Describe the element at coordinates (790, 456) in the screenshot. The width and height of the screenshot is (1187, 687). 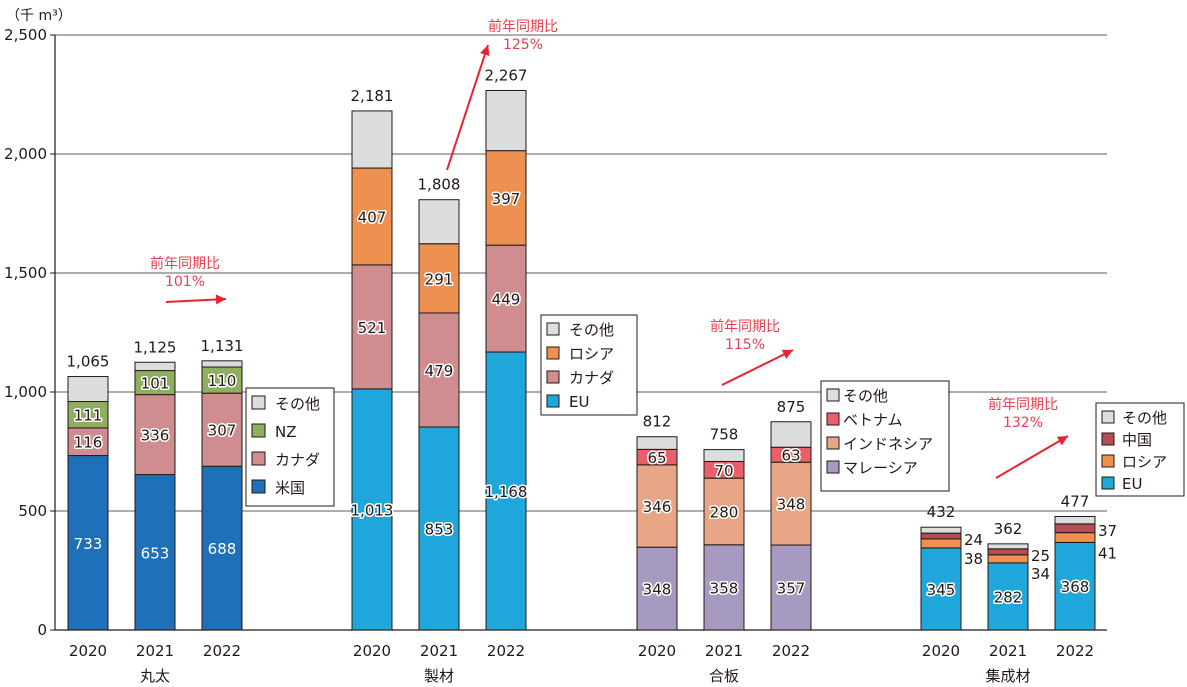
I see `segment-value-label: 63` at that location.